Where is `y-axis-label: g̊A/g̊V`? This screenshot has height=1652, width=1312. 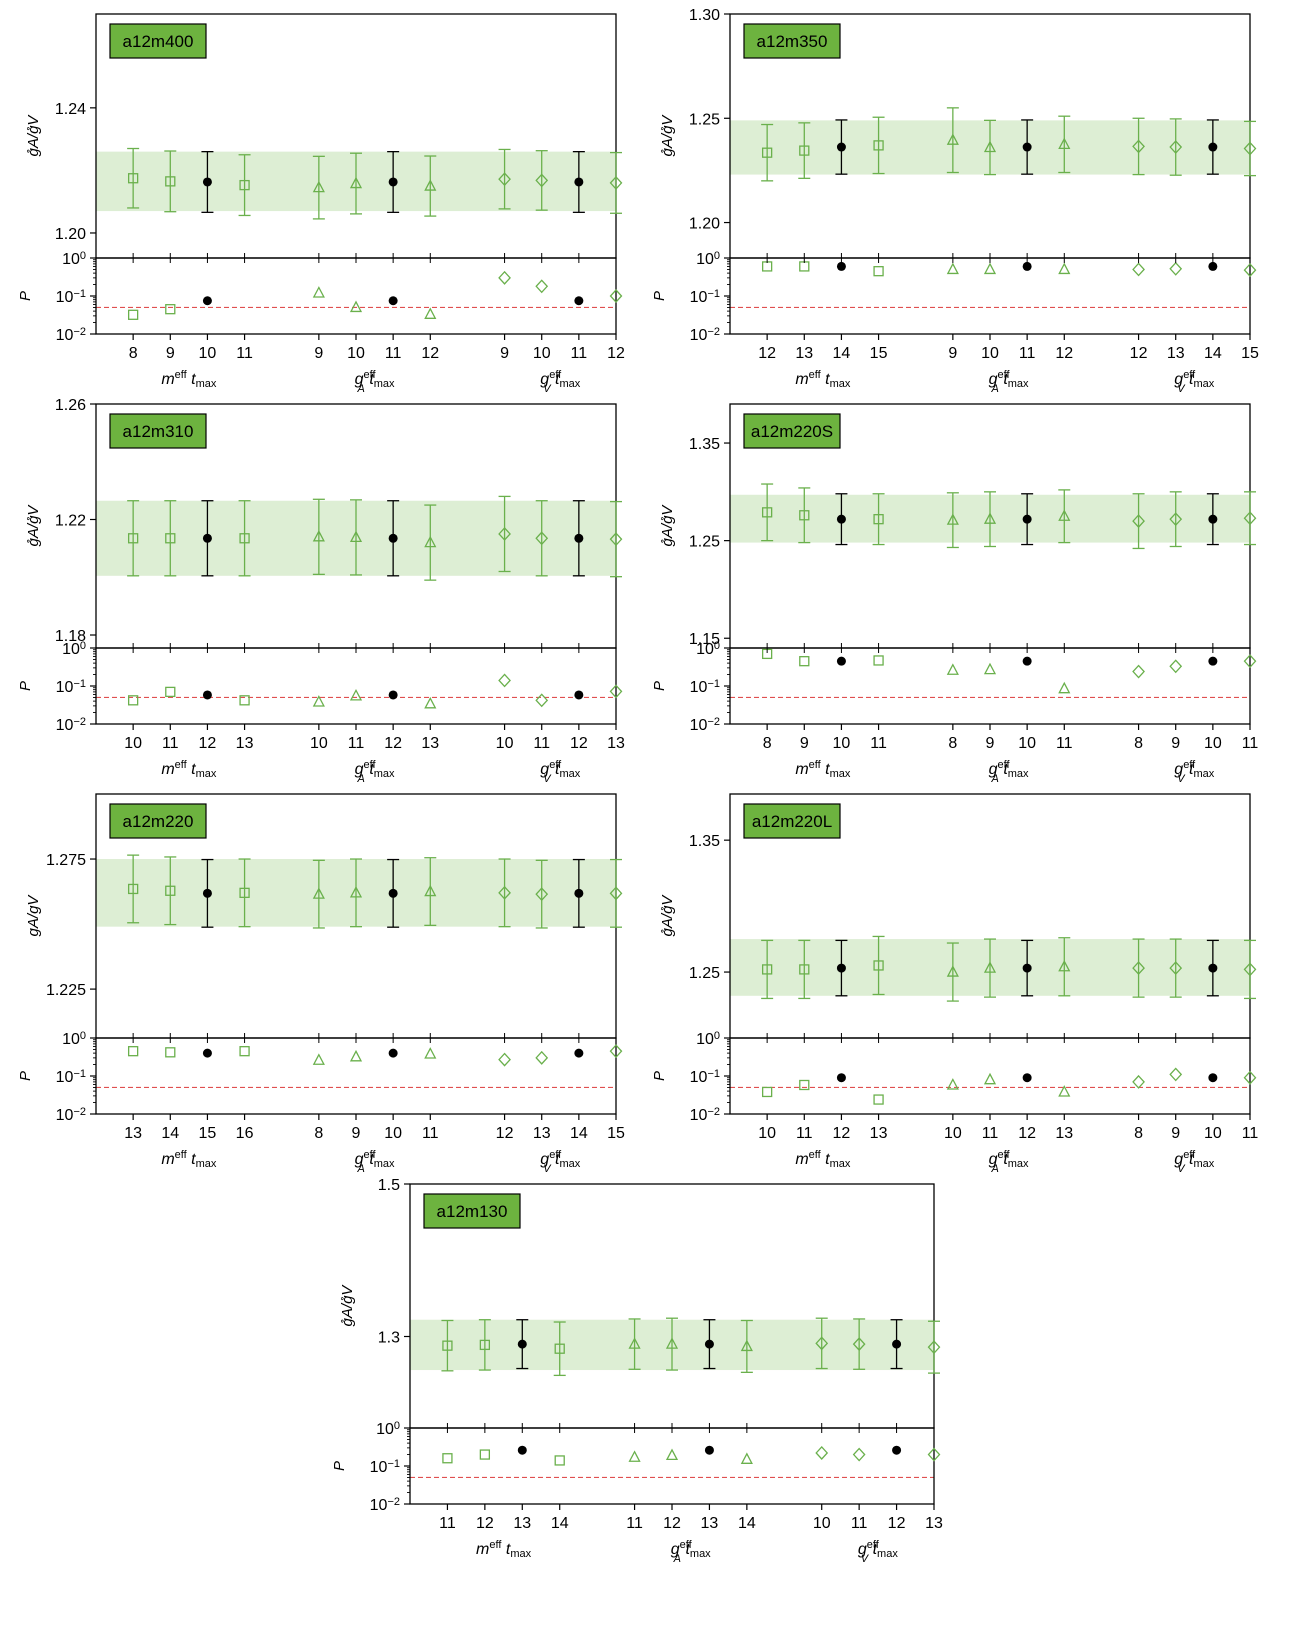
y-axis-label: g̊A/g̊V is located at coordinates (667, 525).